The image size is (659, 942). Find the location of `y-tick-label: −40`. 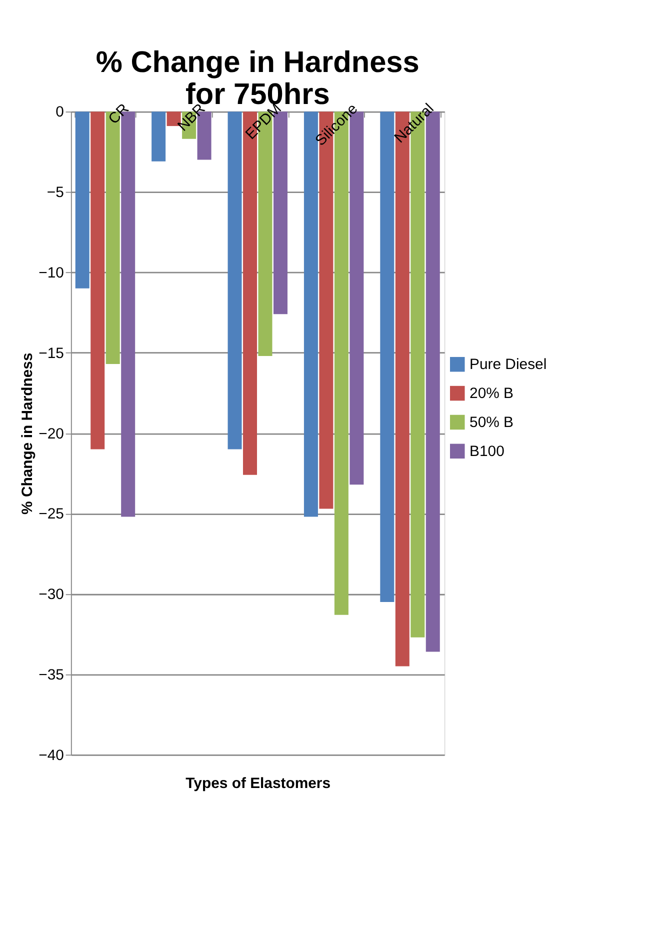

y-tick-label: −40 is located at coordinates (51, 755).